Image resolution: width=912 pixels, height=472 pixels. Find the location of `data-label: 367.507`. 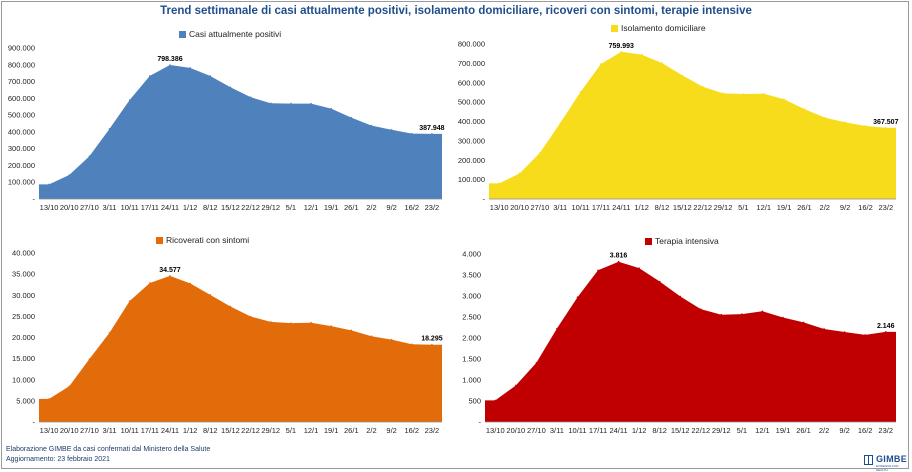

data-label: 367.507 is located at coordinates (885, 122).